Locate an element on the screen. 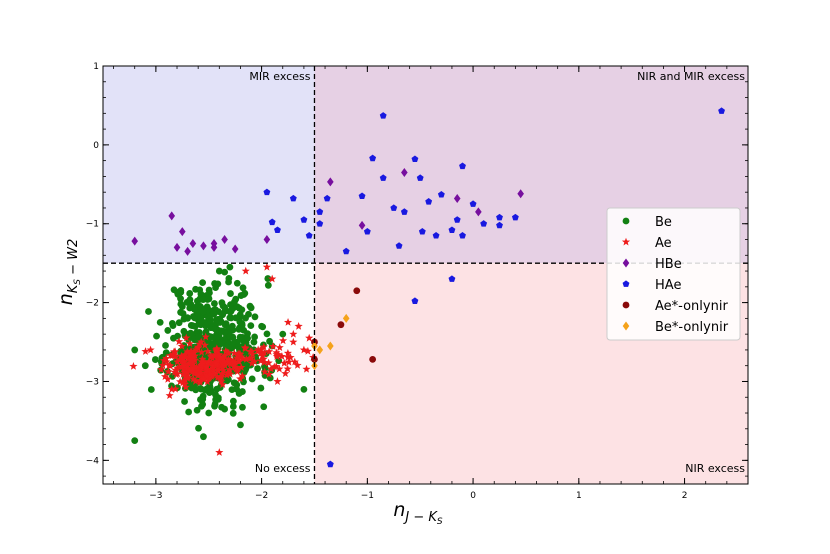 The height and width of the screenshot is (554, 830). legend-label: Be*-onlynir is located at coordinates (692, 327).